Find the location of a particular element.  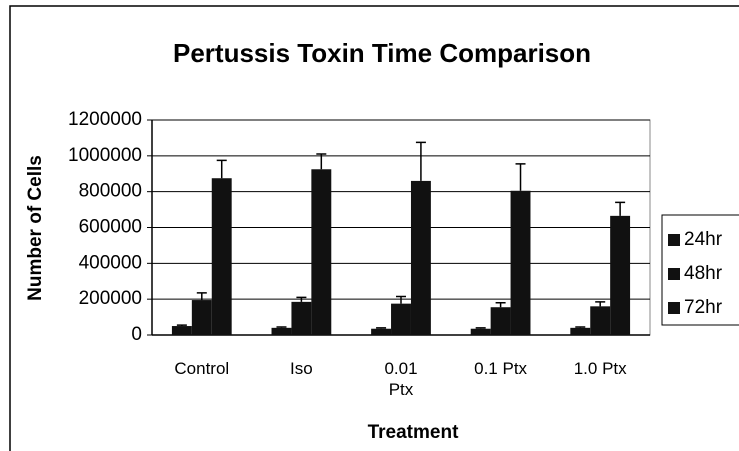

x-tick-label: 0.01 Ptx is located at coordinates (401, 379).